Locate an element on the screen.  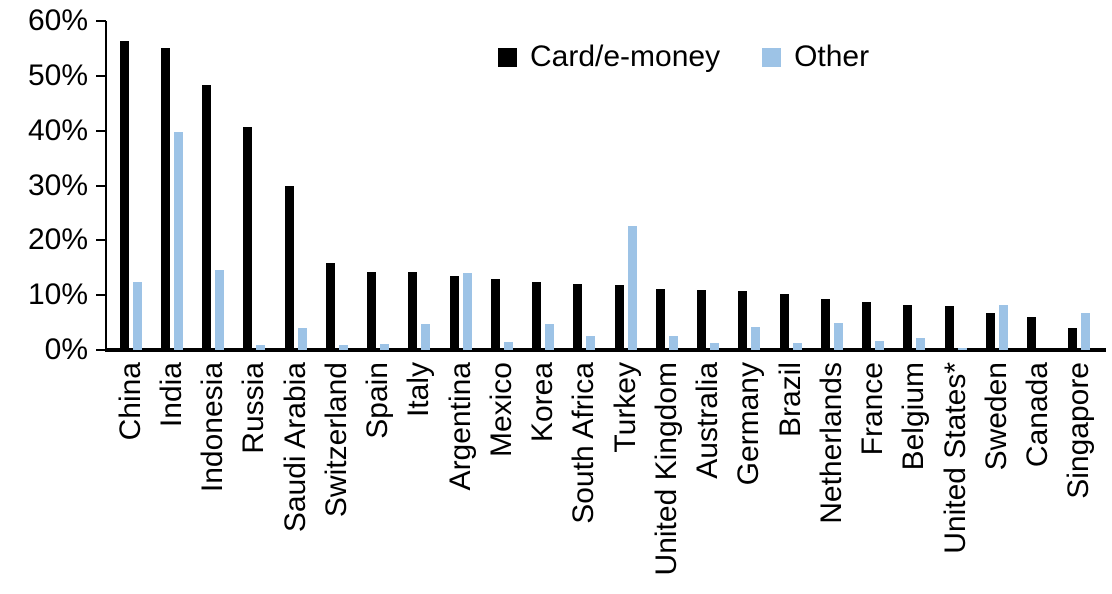
category-label: Brazil is located at coordinates (790, 400).